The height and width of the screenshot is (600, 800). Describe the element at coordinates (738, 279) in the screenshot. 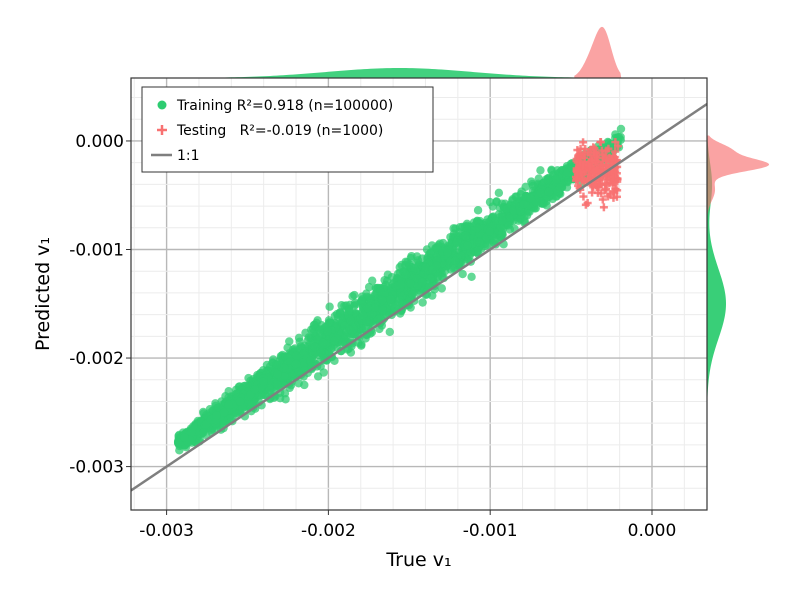

I see `marginal-y-density` at that location.